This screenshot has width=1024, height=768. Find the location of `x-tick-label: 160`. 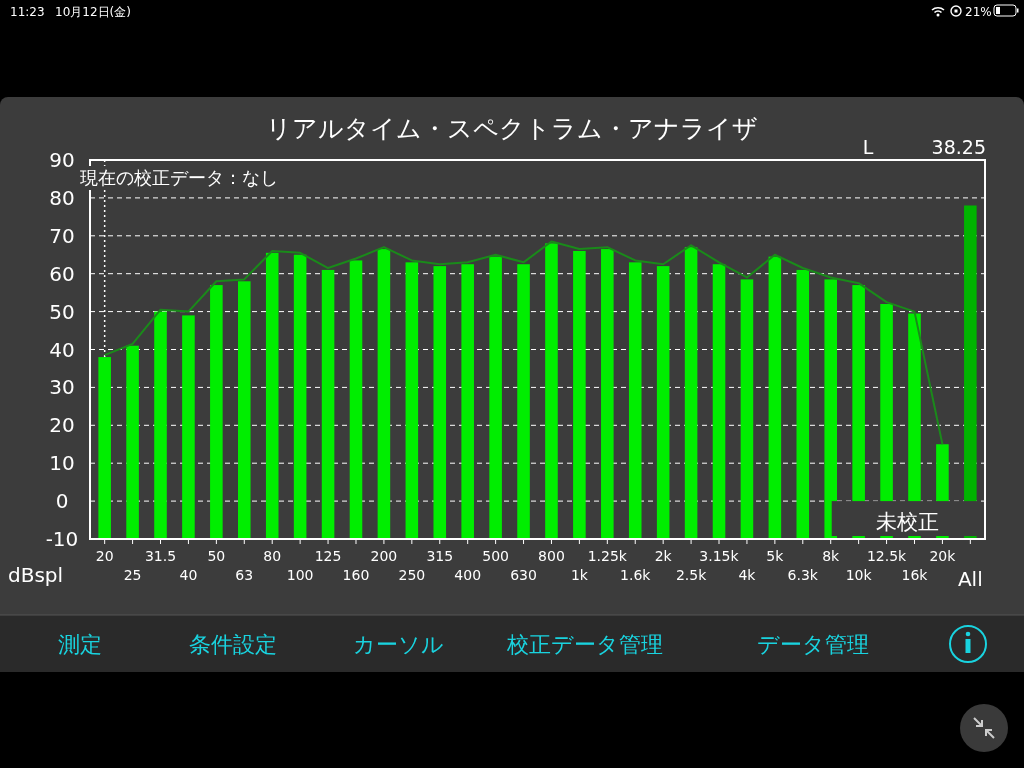

x-tick-label: 160 is located at coordinates (356, 575).